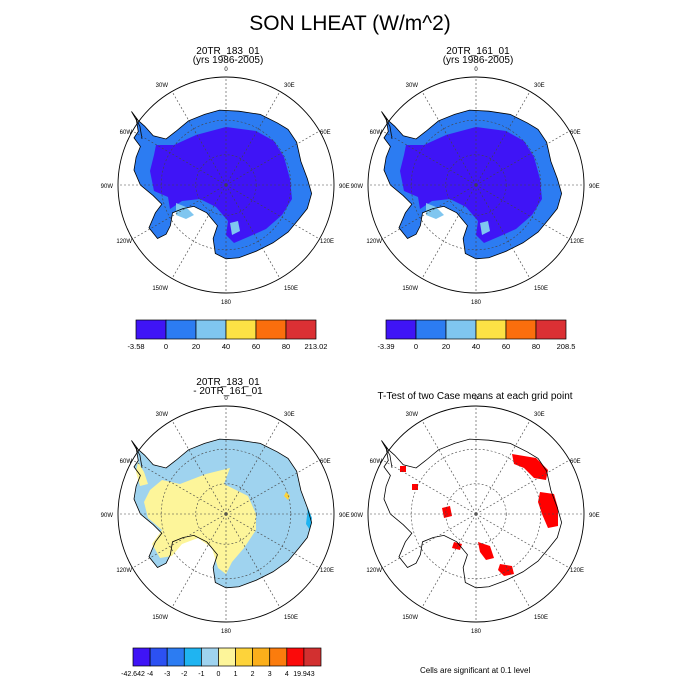  What do you see at coordinates (184, 674) in the screenshot?
I see `colorbar-label: -2` at bounding box center [184, 674].